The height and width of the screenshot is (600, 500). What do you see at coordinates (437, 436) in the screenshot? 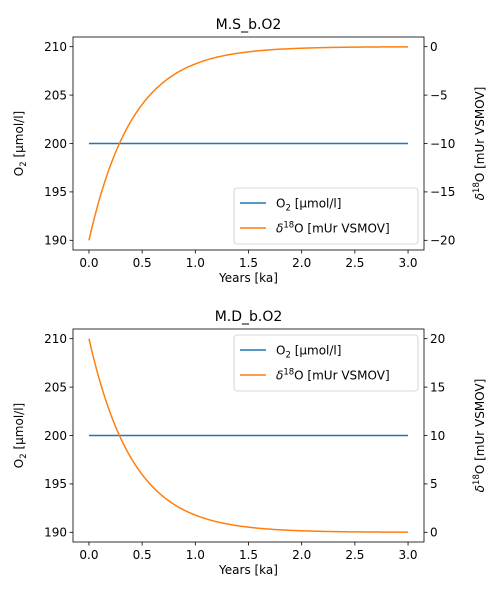
I see `y-right-tick-label: 10` at bounding box center [437, 436].